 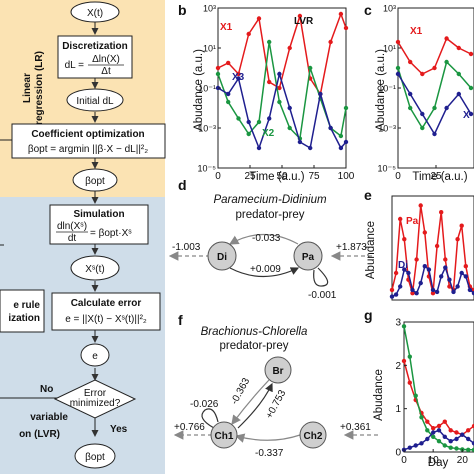 I want to click on node-ch1-label: Ch1, so click(x=224, y=436).